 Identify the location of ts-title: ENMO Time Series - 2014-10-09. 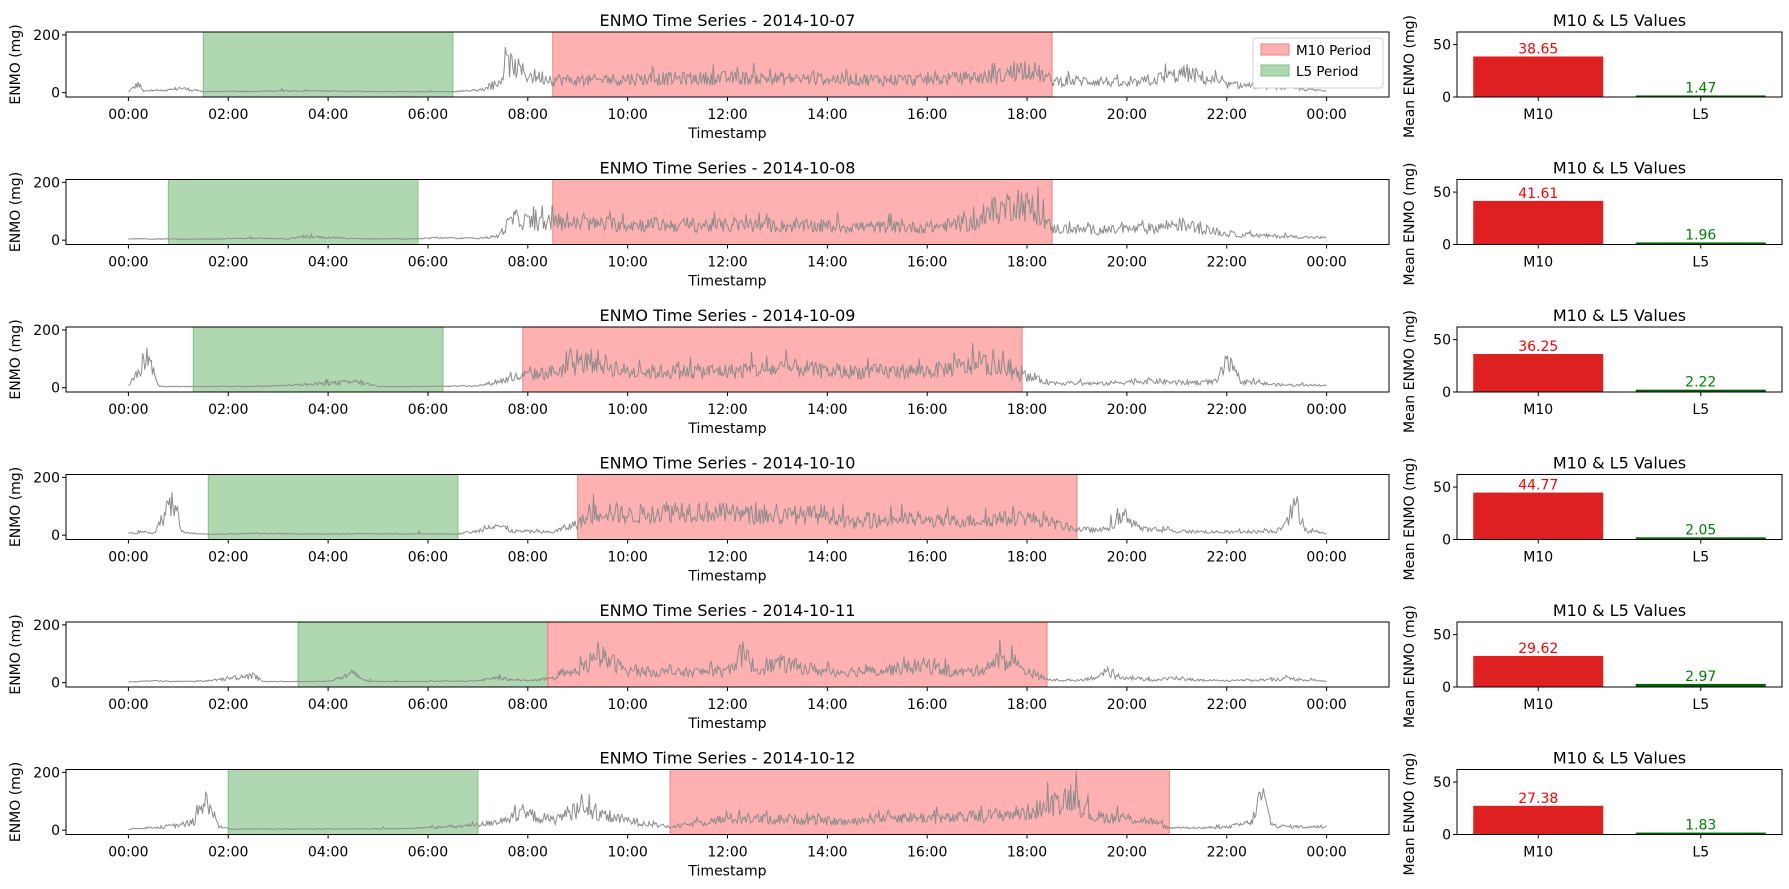
(728, 315).